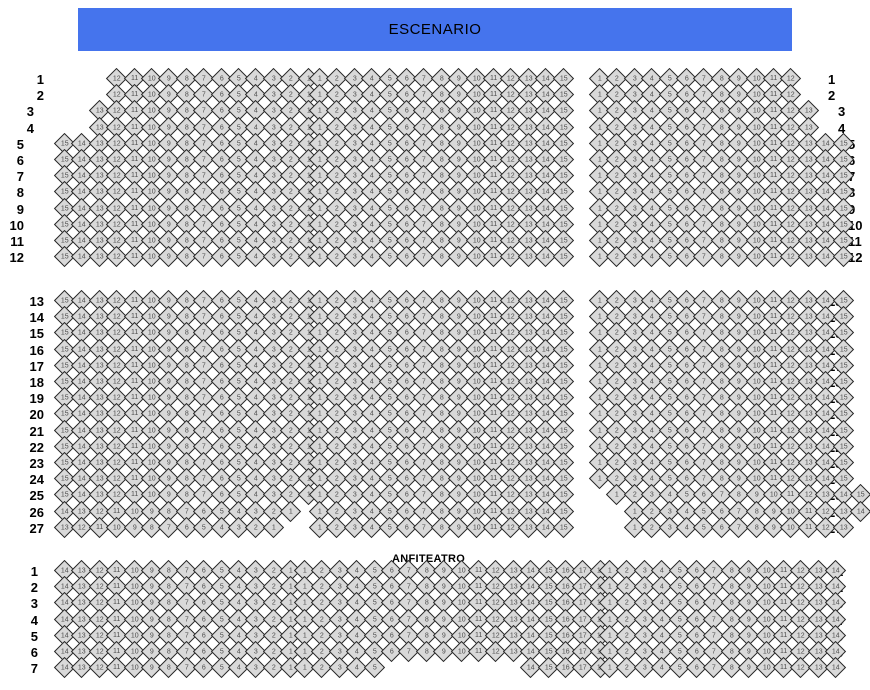 The width and height of the screenshot is (870, 690). I want to click on row-label-platea-trasera-left-19: 19, so click(36, 399).